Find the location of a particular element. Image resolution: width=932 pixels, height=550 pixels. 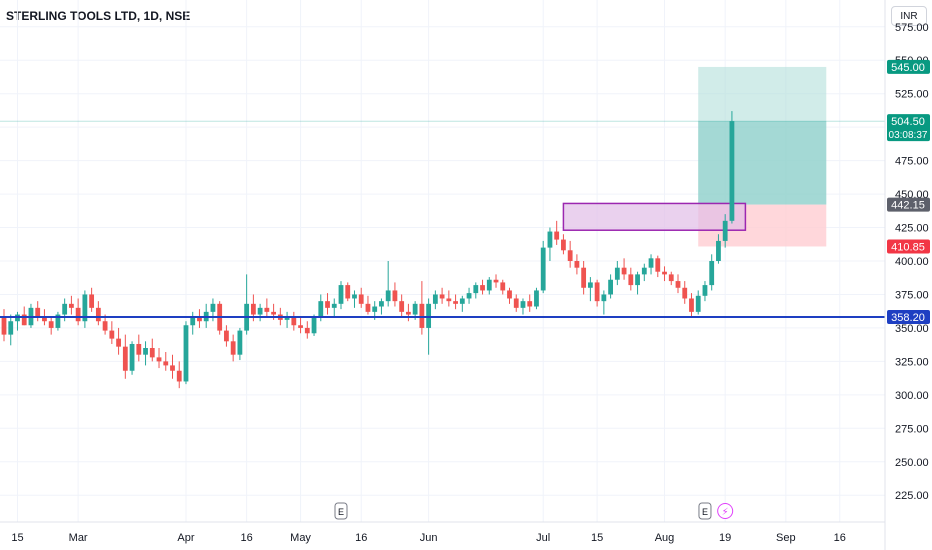

resistance-zone is located at coordinates (654, 216).